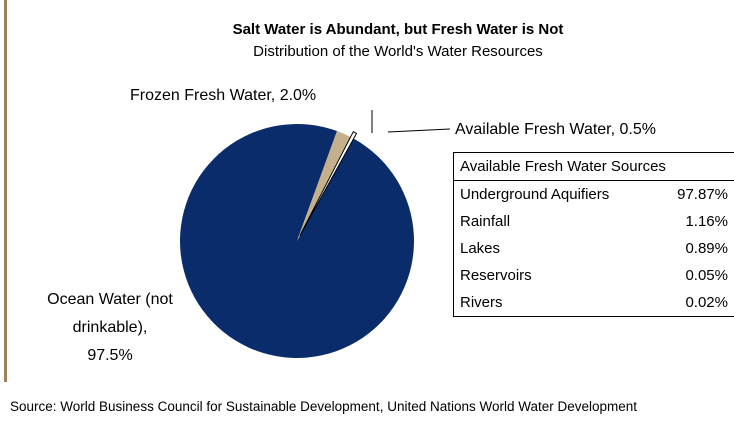  Describe the element at coordinates (203, 95) in the screenshot. I see `category-label: Frozen Fresh Water,` at that location.